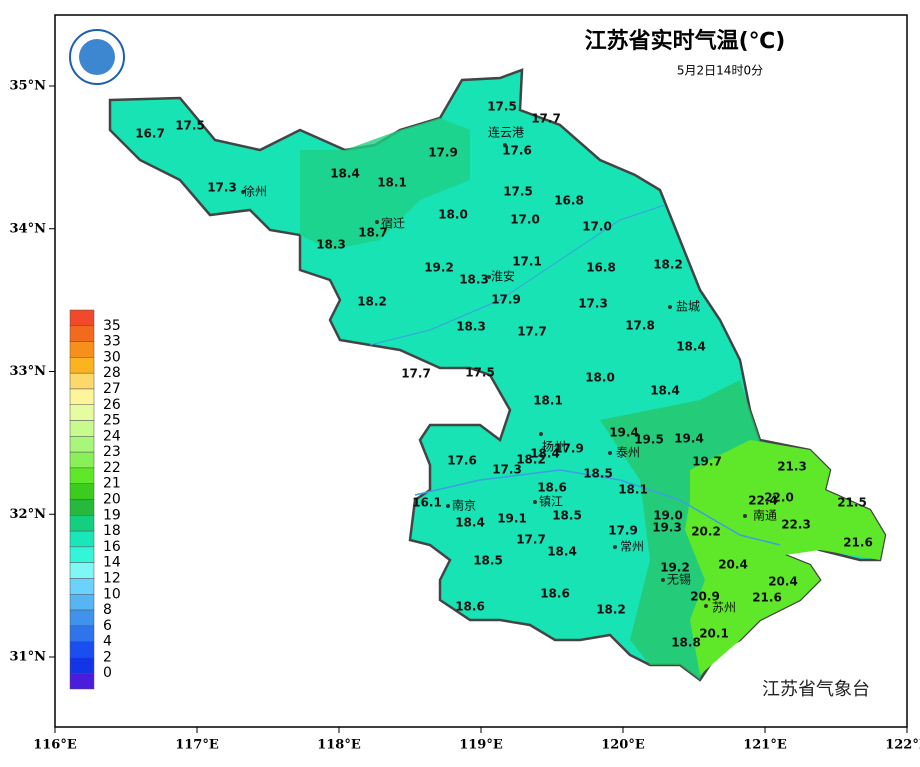 This screenshot has height=767, width=920. Describe the element at coordinates (785, 557) in the screenshot. I see `hot-zone` at that location.